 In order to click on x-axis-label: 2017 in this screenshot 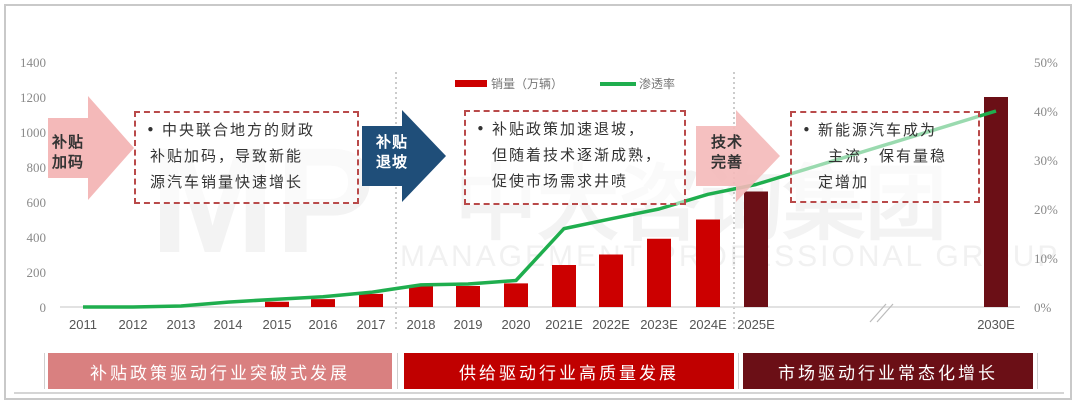, I will do `click(371, 324)`.